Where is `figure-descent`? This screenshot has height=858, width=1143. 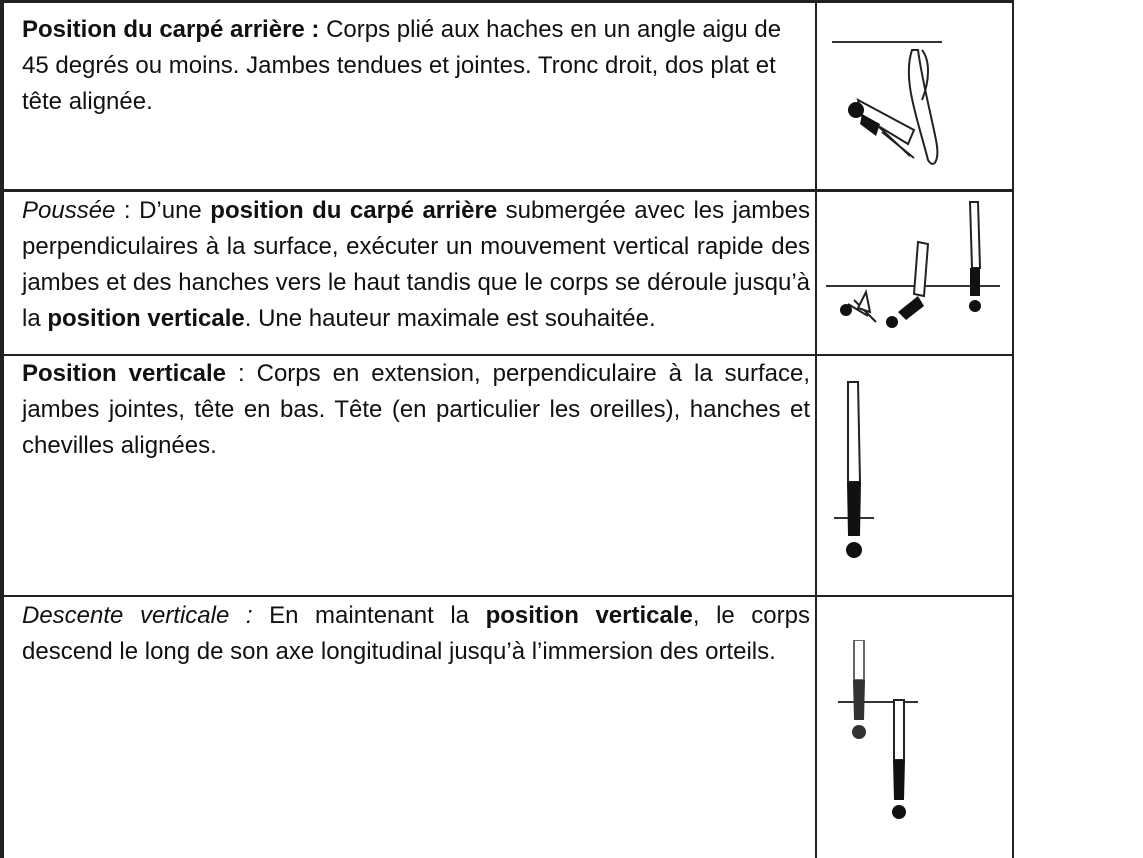 figure-descent is located at coordinates (915, 740).